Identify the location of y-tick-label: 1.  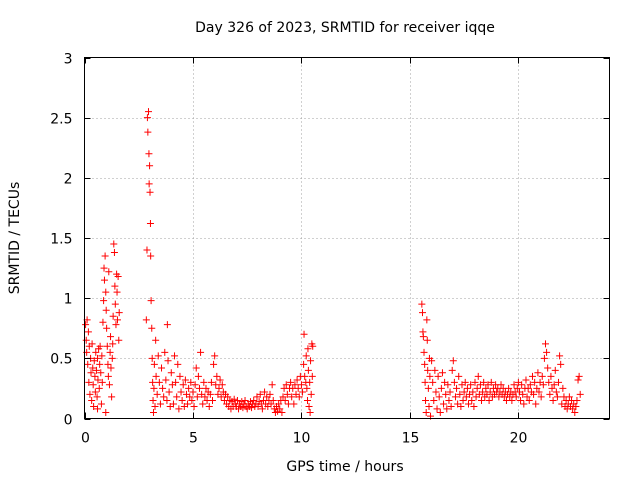
(68, 300).